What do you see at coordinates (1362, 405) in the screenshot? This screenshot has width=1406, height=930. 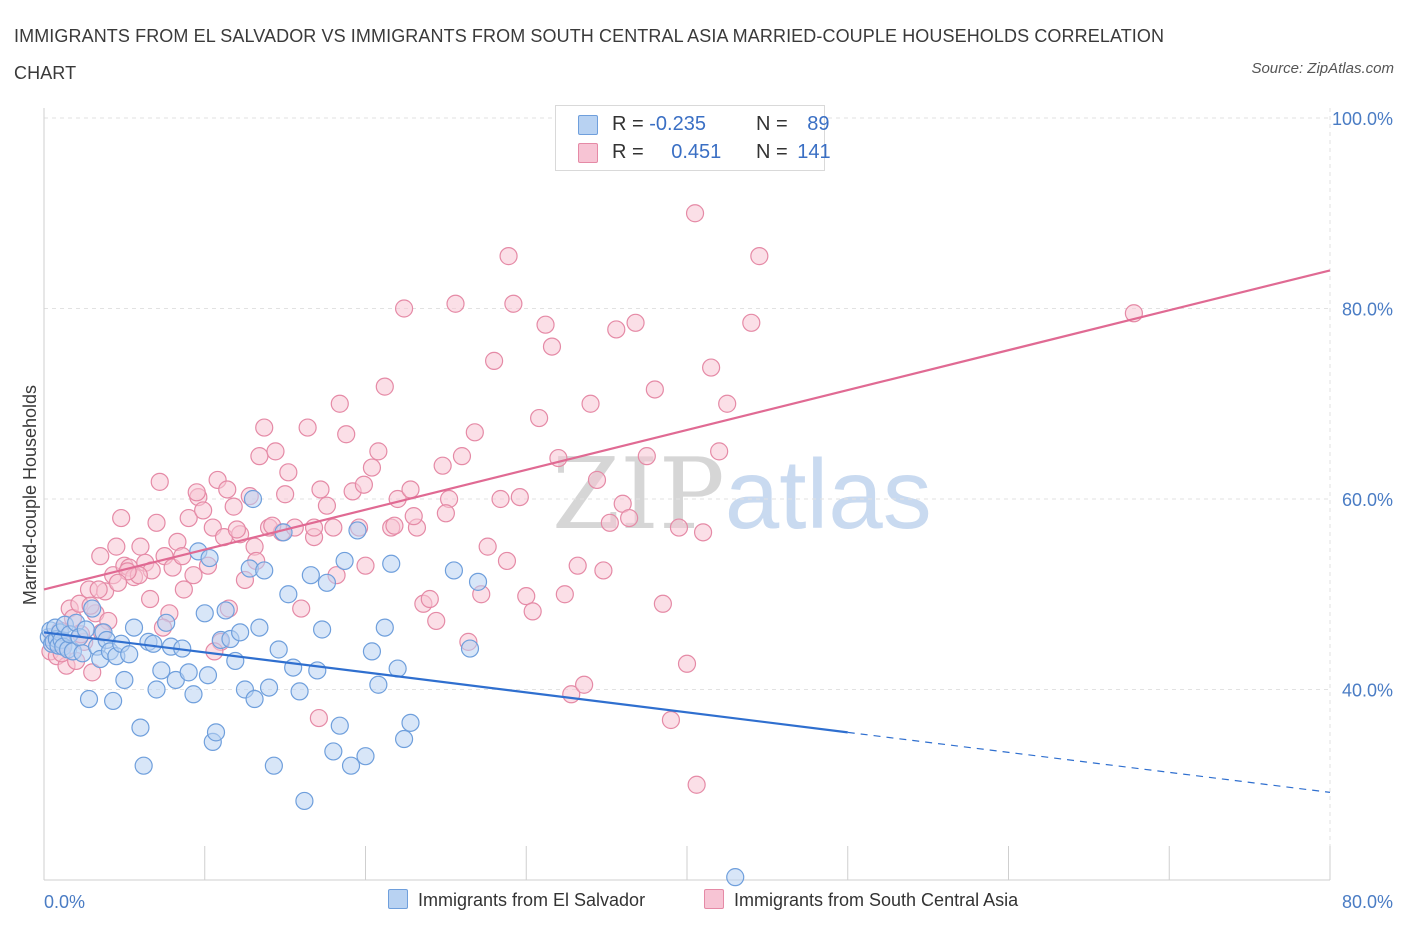 I see `y-tick-labels: 40.0% 60.0% 80.0% 100.0%` at bounding box center [1362, 405].